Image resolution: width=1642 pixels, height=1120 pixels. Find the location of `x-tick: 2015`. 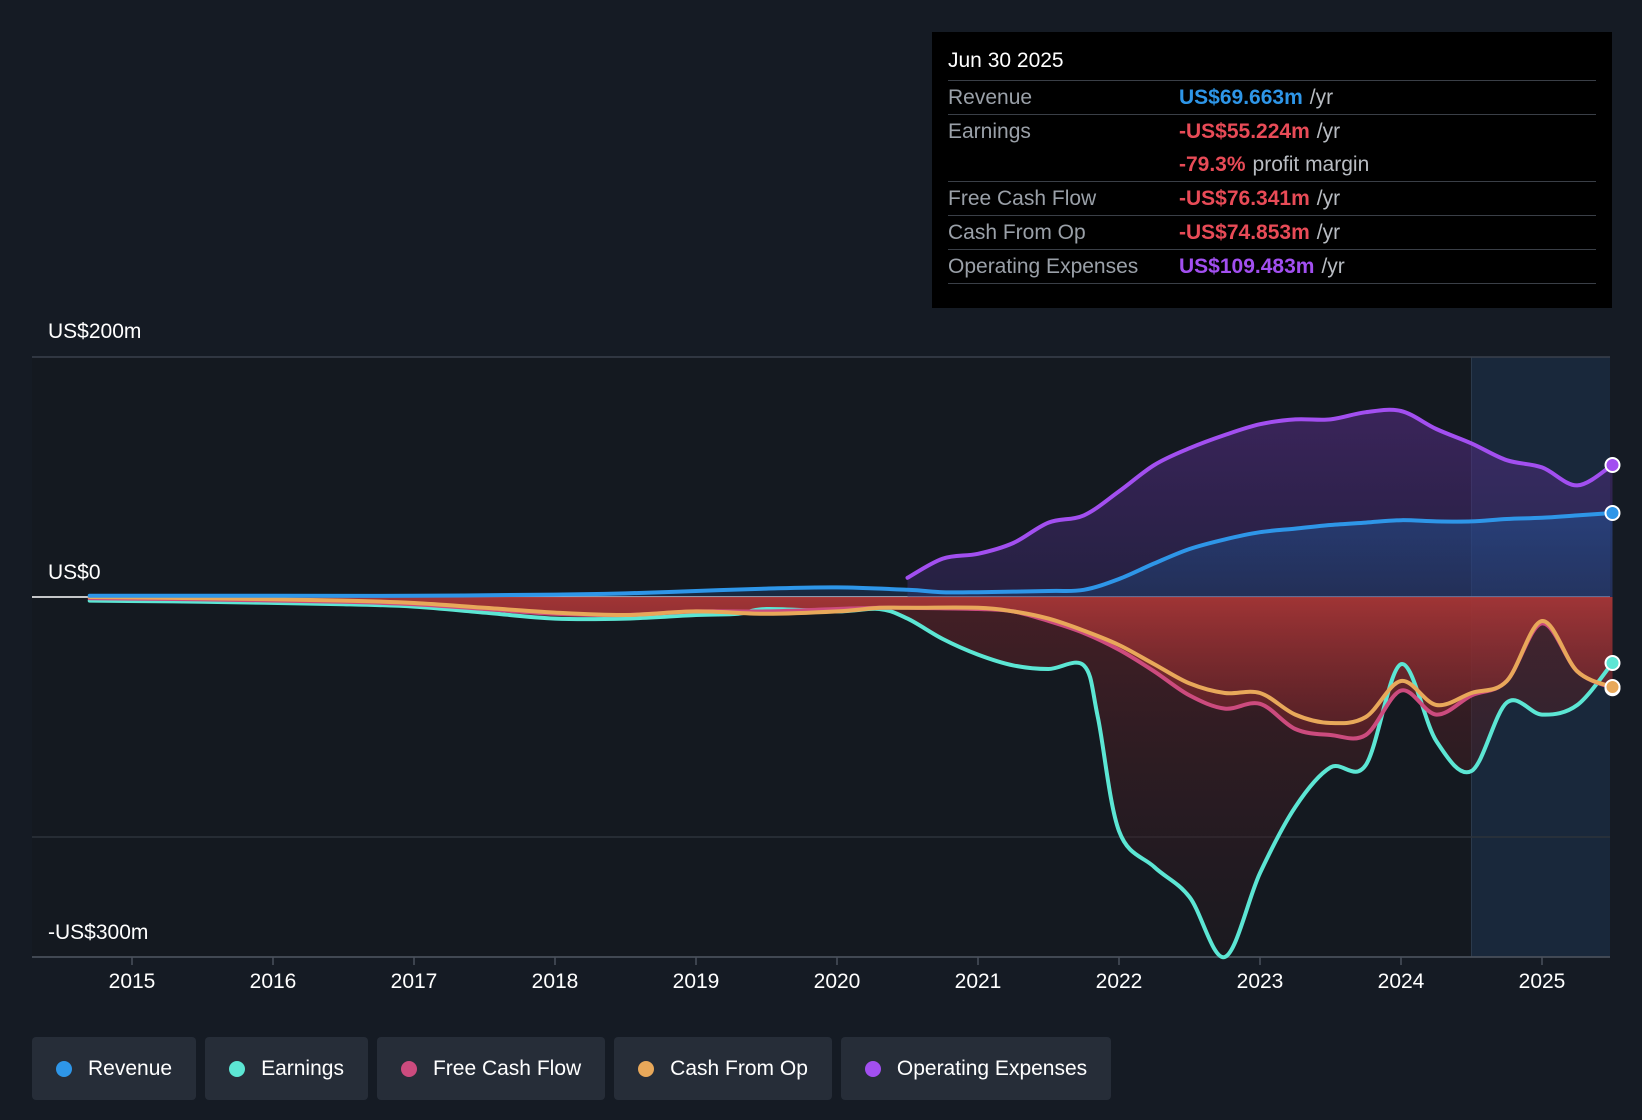

x-tick: 2015 is located at coordinates (132, 981).